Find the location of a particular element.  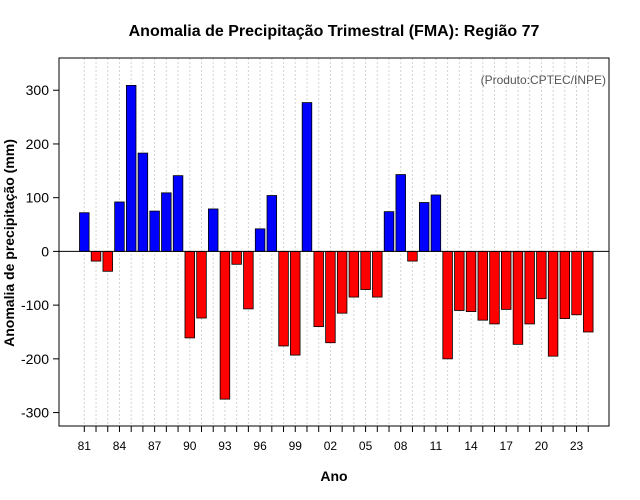

x-tick-label: 93 is located at coordinates (225, 446).